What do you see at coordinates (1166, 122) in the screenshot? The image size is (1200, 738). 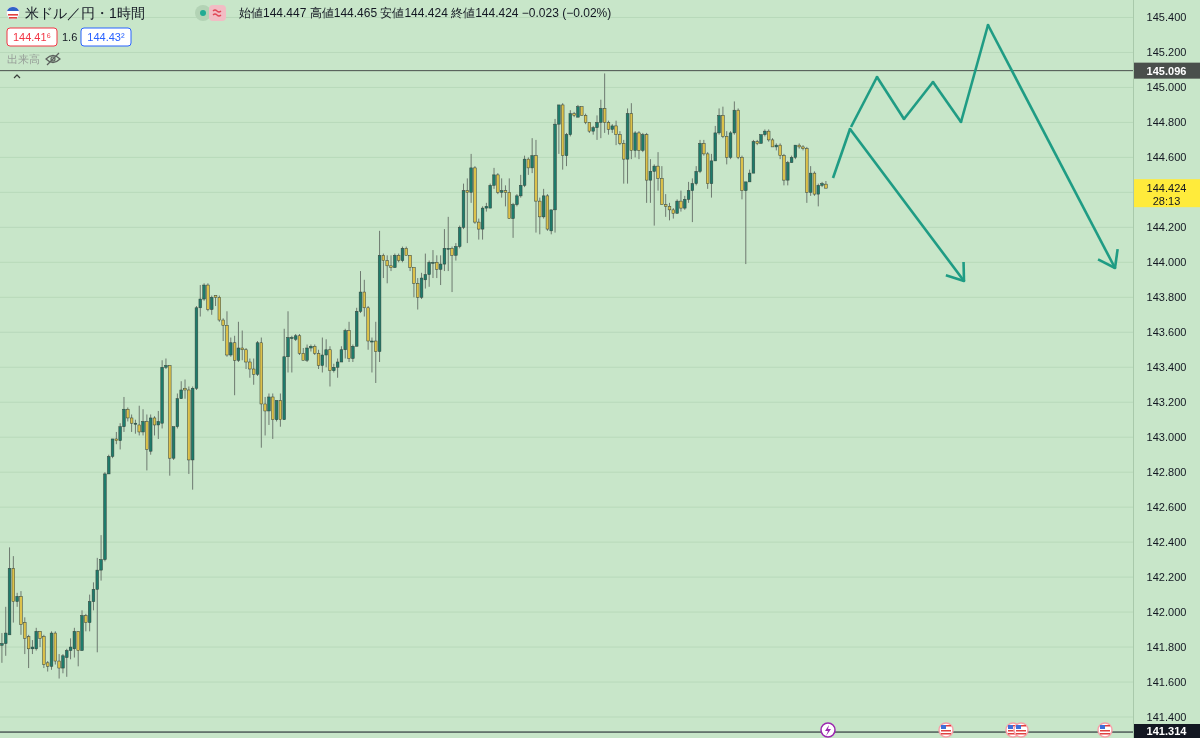 I see `y-tick-label: 144.800` at bounding box center [1166, 122].